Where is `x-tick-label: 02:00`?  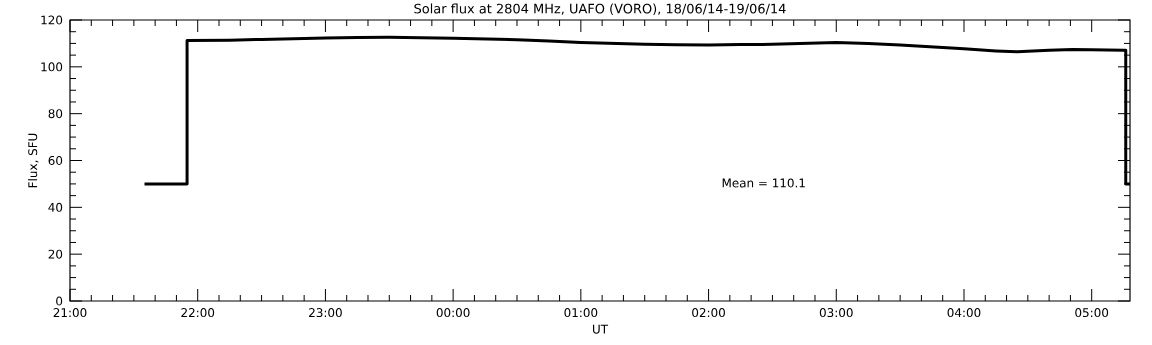 x-tick-label: 02:00 is located at coordinates (708, 313).